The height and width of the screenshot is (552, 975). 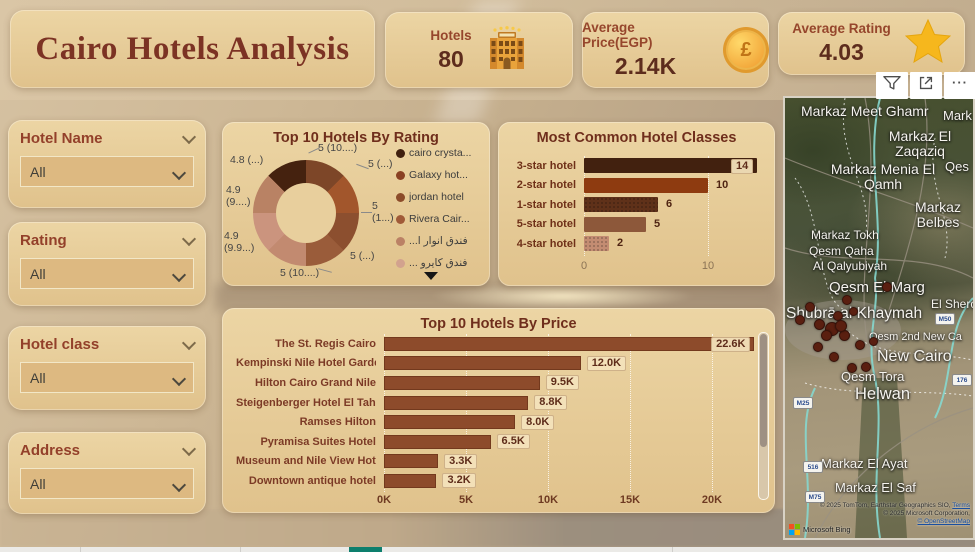 What do you see at coordinates (845, 235) in the screenshot?
I see `map-place-label: Markaz Tokh` at bounding box center [845, 235].